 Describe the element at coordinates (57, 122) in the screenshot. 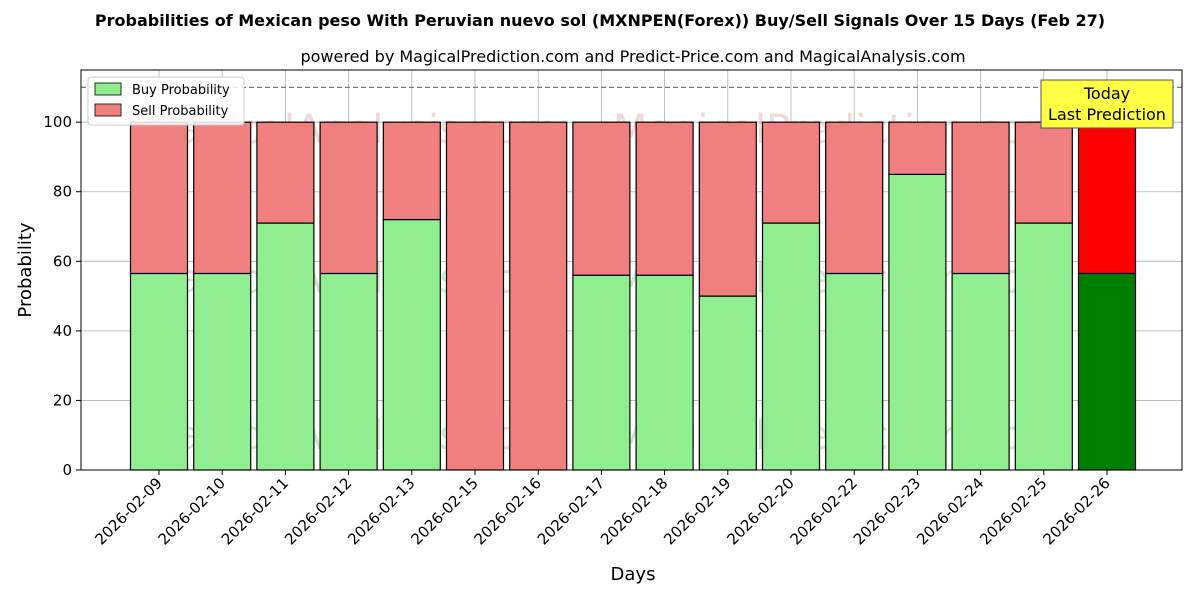

I see `y-tick-label: 100` at that location.